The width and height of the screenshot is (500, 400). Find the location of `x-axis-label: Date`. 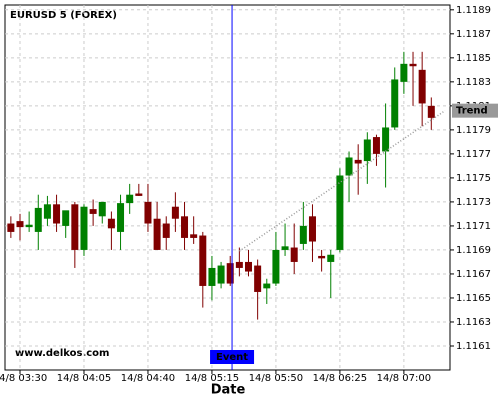

x-axis-label: Date is located at coordinates (228, 390).